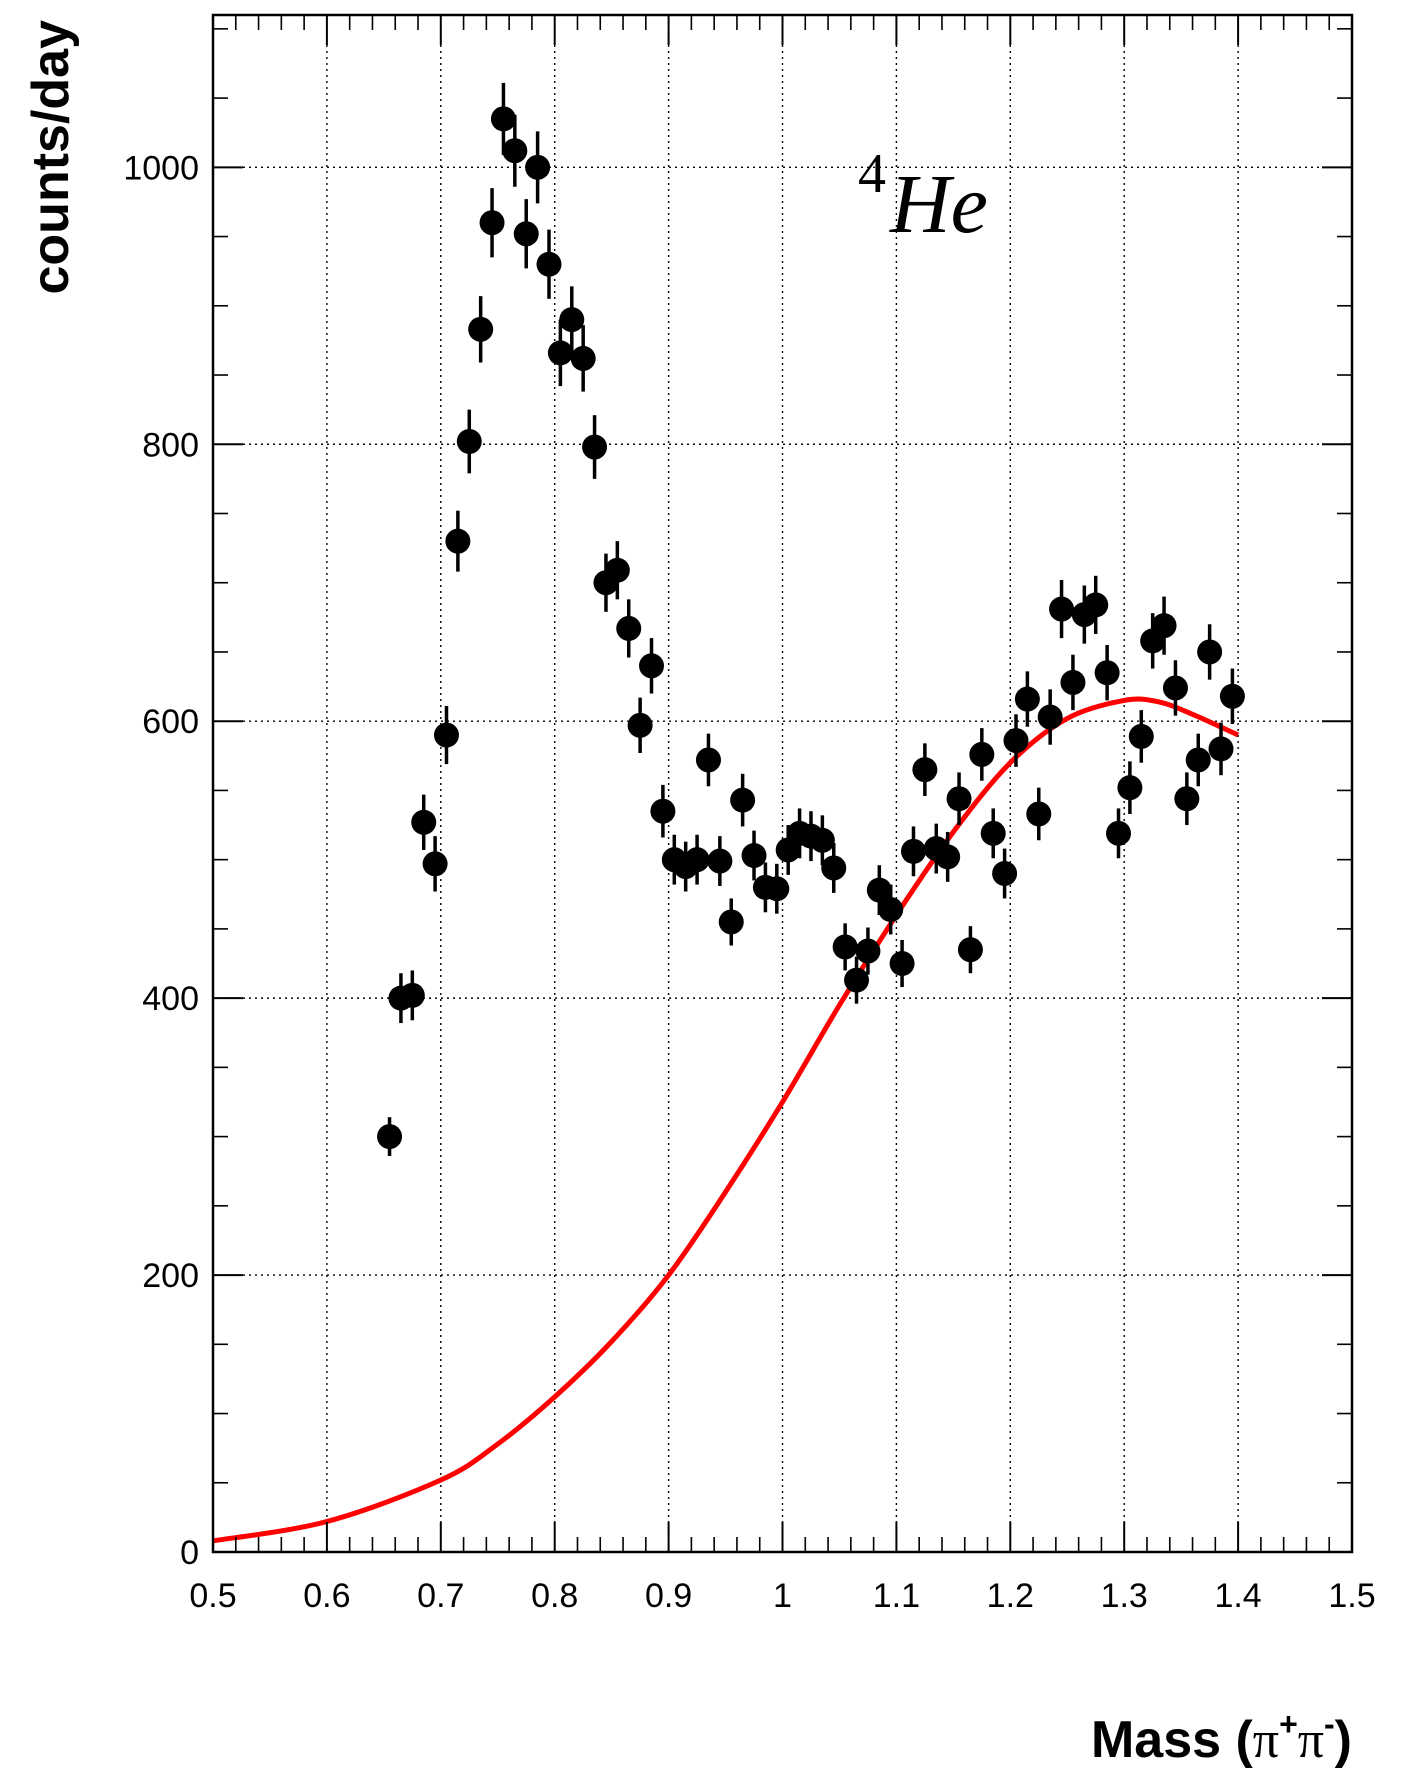 This screenshot has height=1772, width=1404. Describe the element at coordinates (1329, 1724) in the screenshot. I see `x-axis-label-sup-2: -` at that location.